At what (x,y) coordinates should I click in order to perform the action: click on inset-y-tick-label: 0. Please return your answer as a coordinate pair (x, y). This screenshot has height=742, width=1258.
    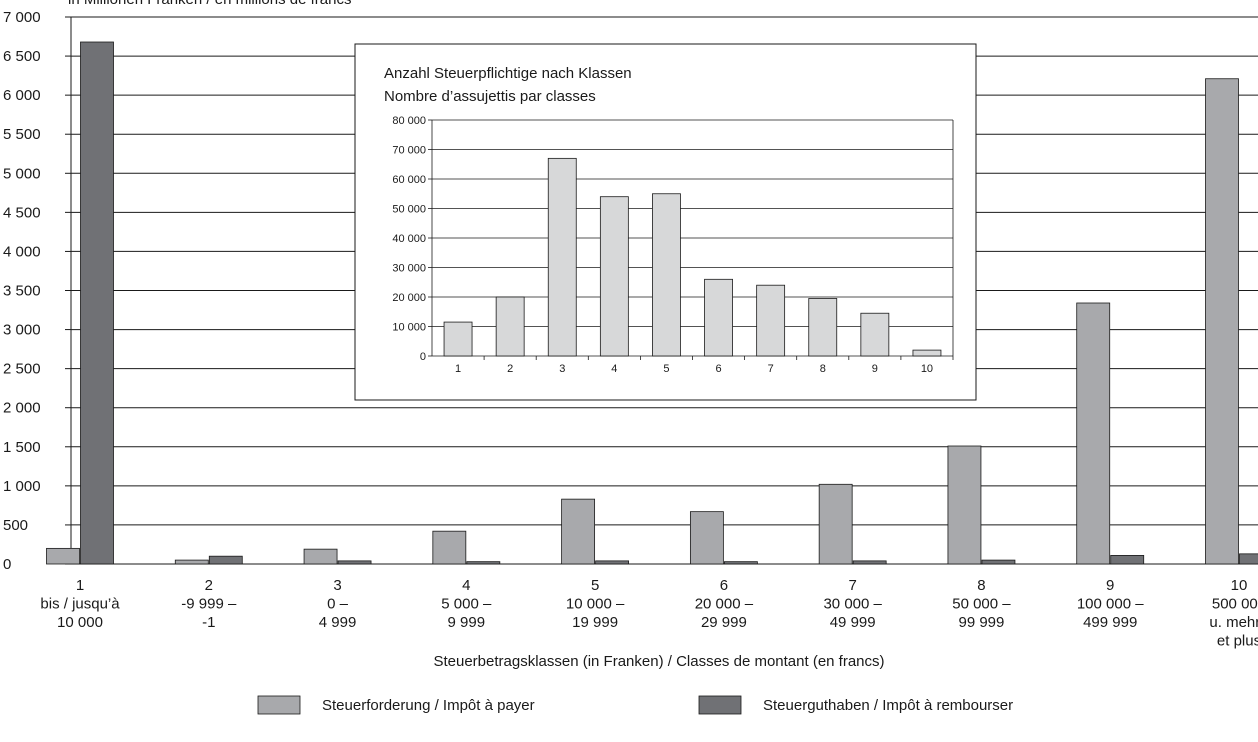
    Looking at the image, I should click on (423, 357).